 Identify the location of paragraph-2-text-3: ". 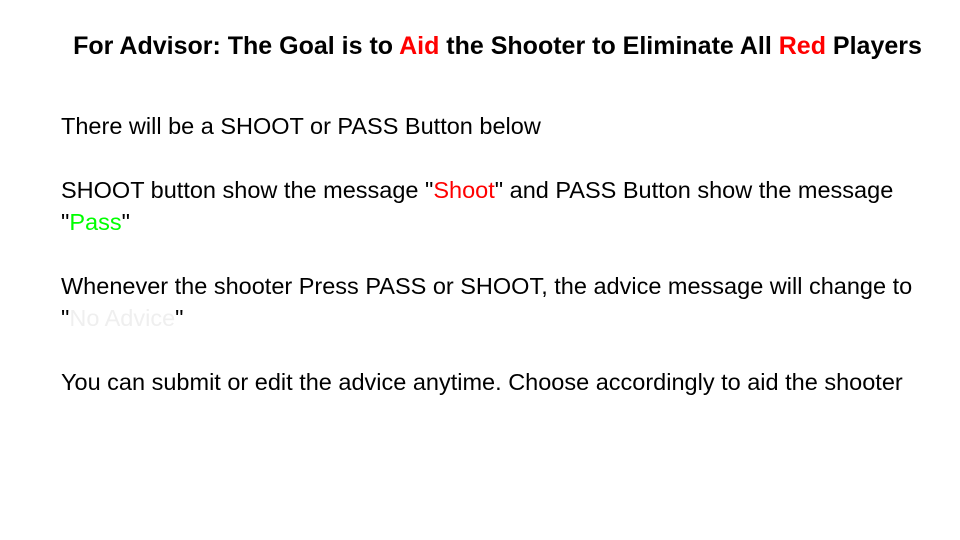
(125, 222).